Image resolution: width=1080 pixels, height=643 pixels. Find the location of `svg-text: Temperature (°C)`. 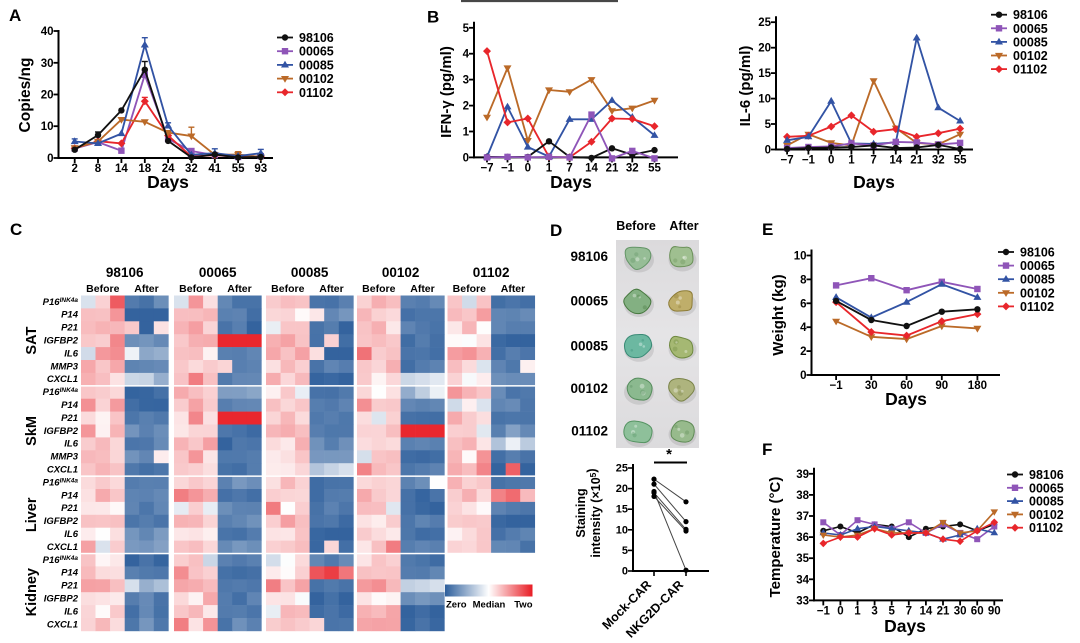

svg-text: Temperature (°C) is located at coordinates (775, 537).